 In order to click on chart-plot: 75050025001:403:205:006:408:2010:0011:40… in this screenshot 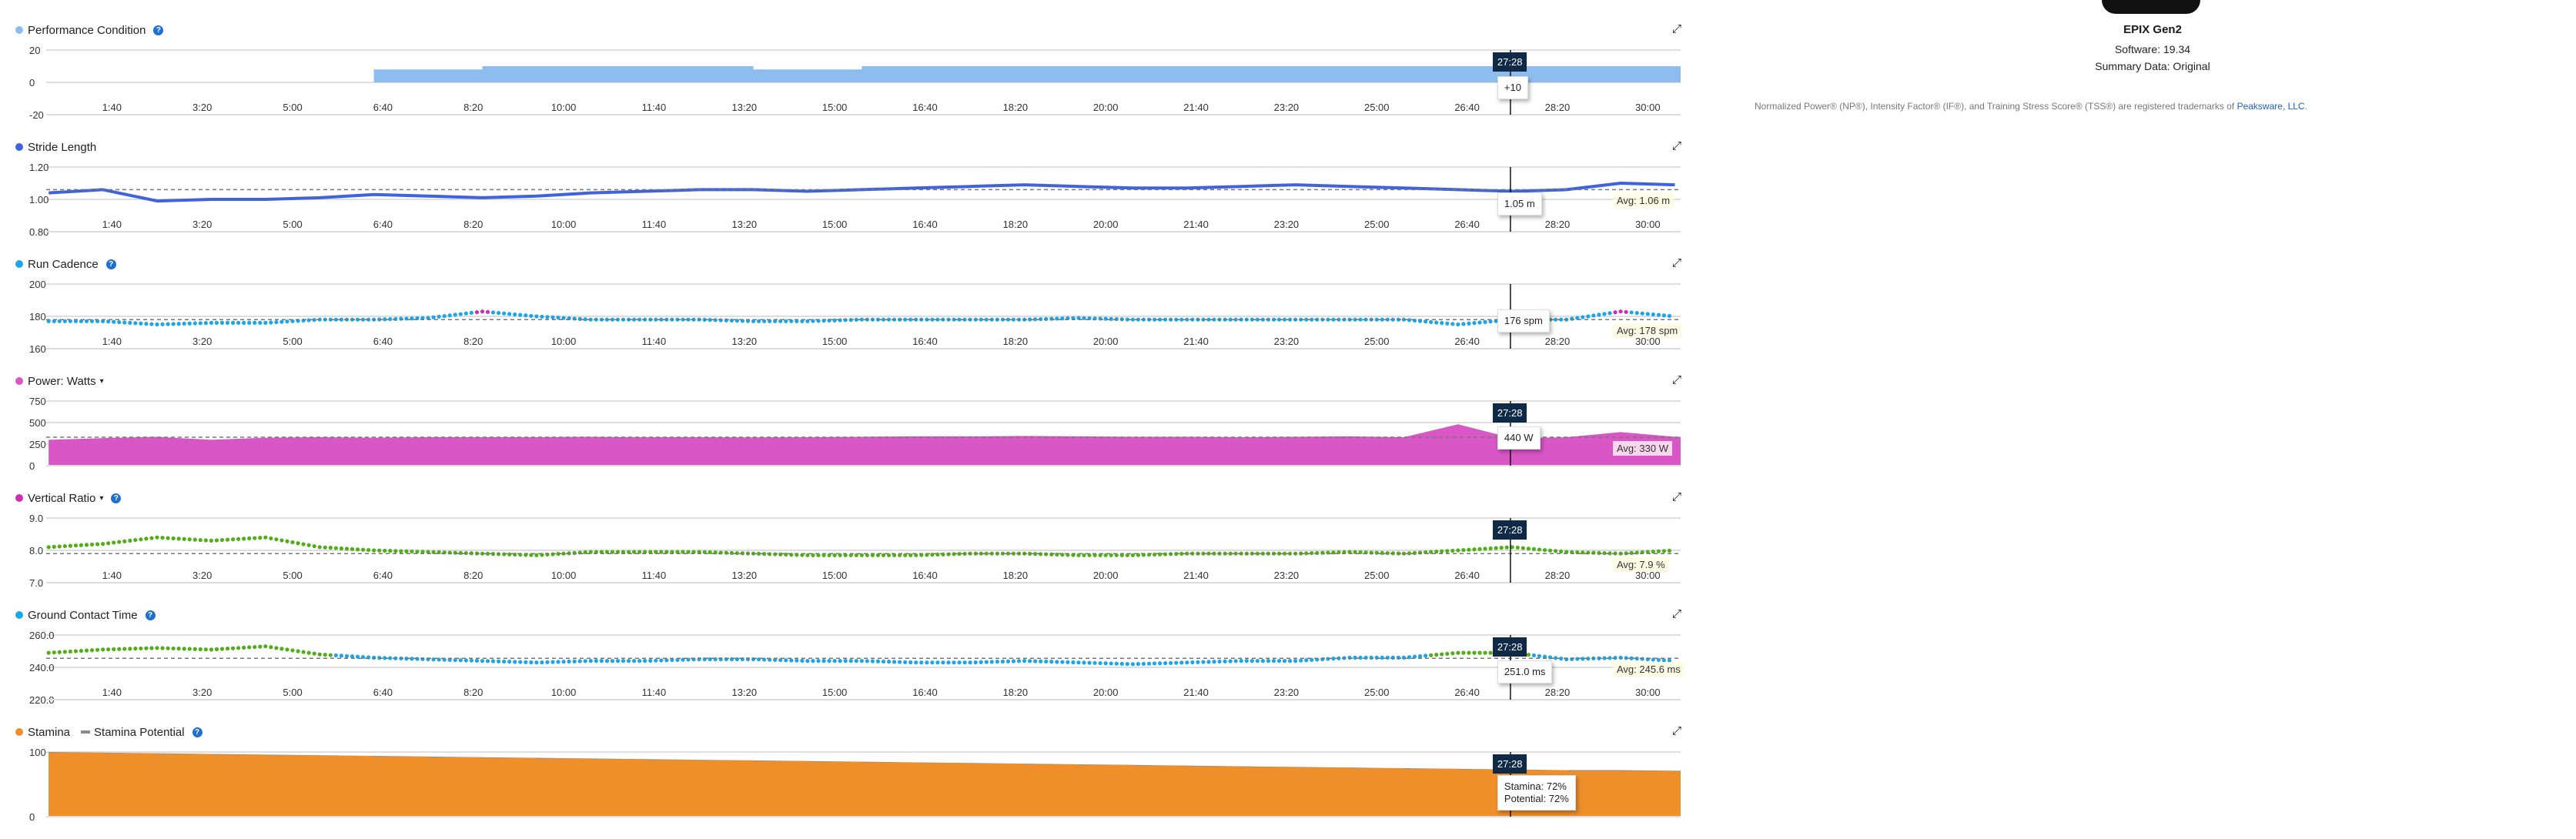, I will do `click(847, 430)`.